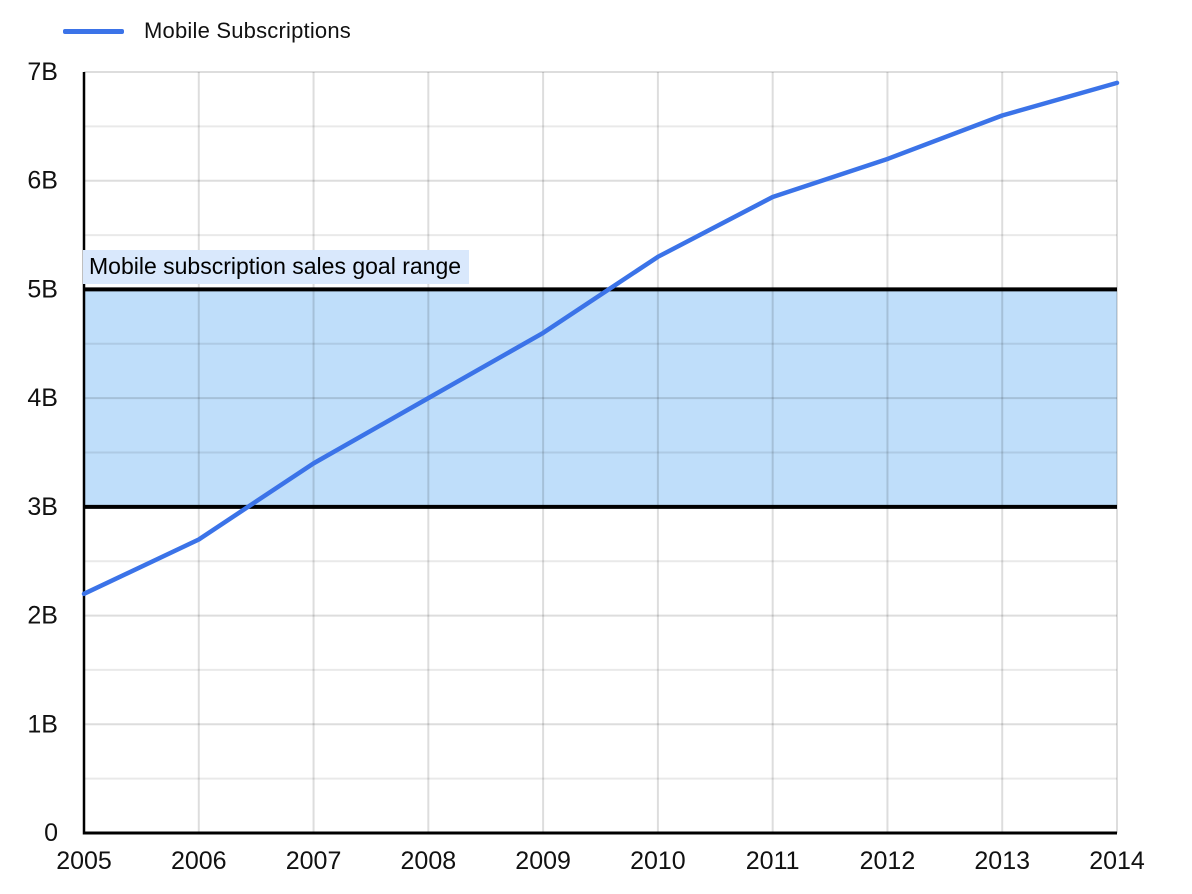 The image size is (1192, 894). What do you see at coordinates (888, 861) in the screenshot?
I see `x-tick-label: 2012` at bounding box center [888, 861].